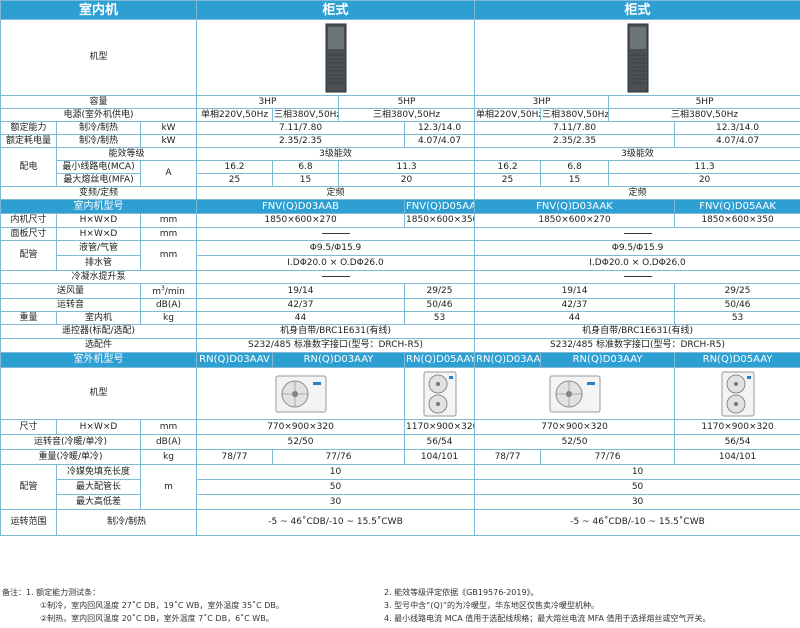 The width and height of the screenshot is (800, 628). Describe the element at coordinates (737, 128) in the screenshot. I see `cell: 12.3/14.0` at that location.